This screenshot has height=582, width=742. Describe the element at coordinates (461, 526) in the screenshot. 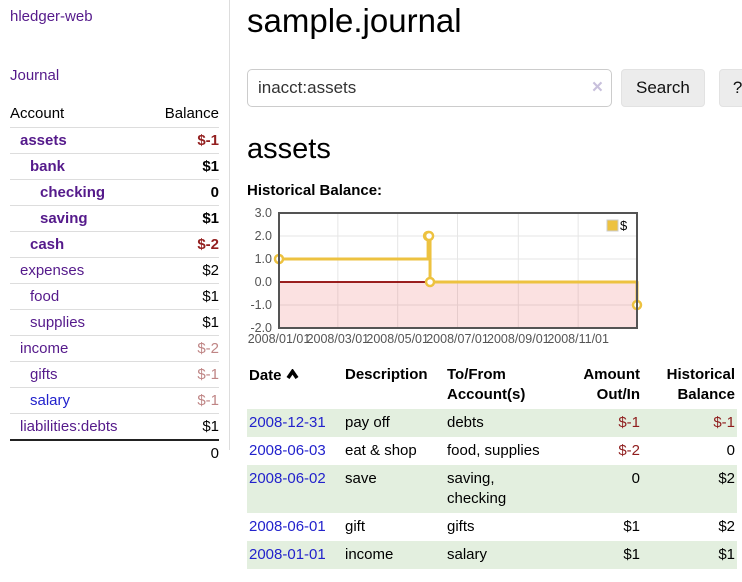

I see `register-accounts-cell: gifts` at that location.